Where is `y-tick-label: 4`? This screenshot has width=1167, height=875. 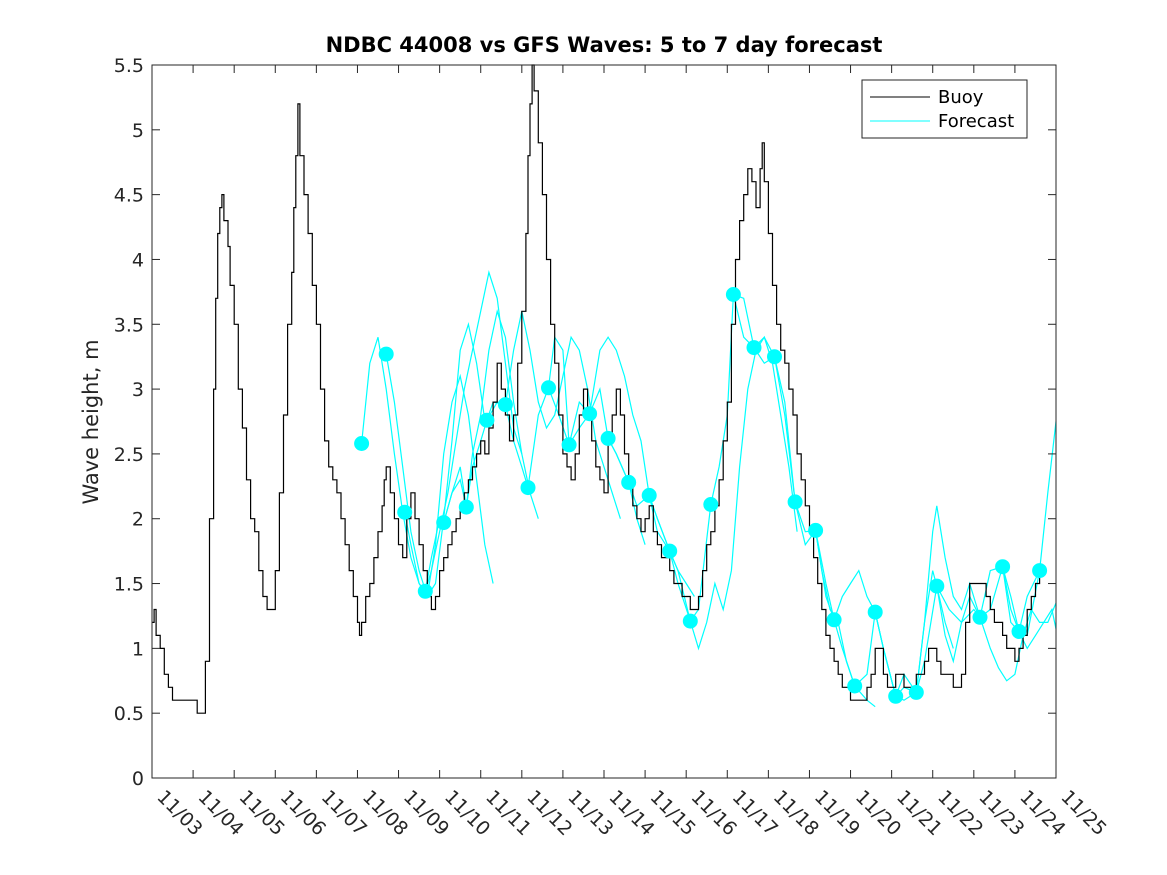
y-tick-label: 4 is located at coordinates (138, 260).